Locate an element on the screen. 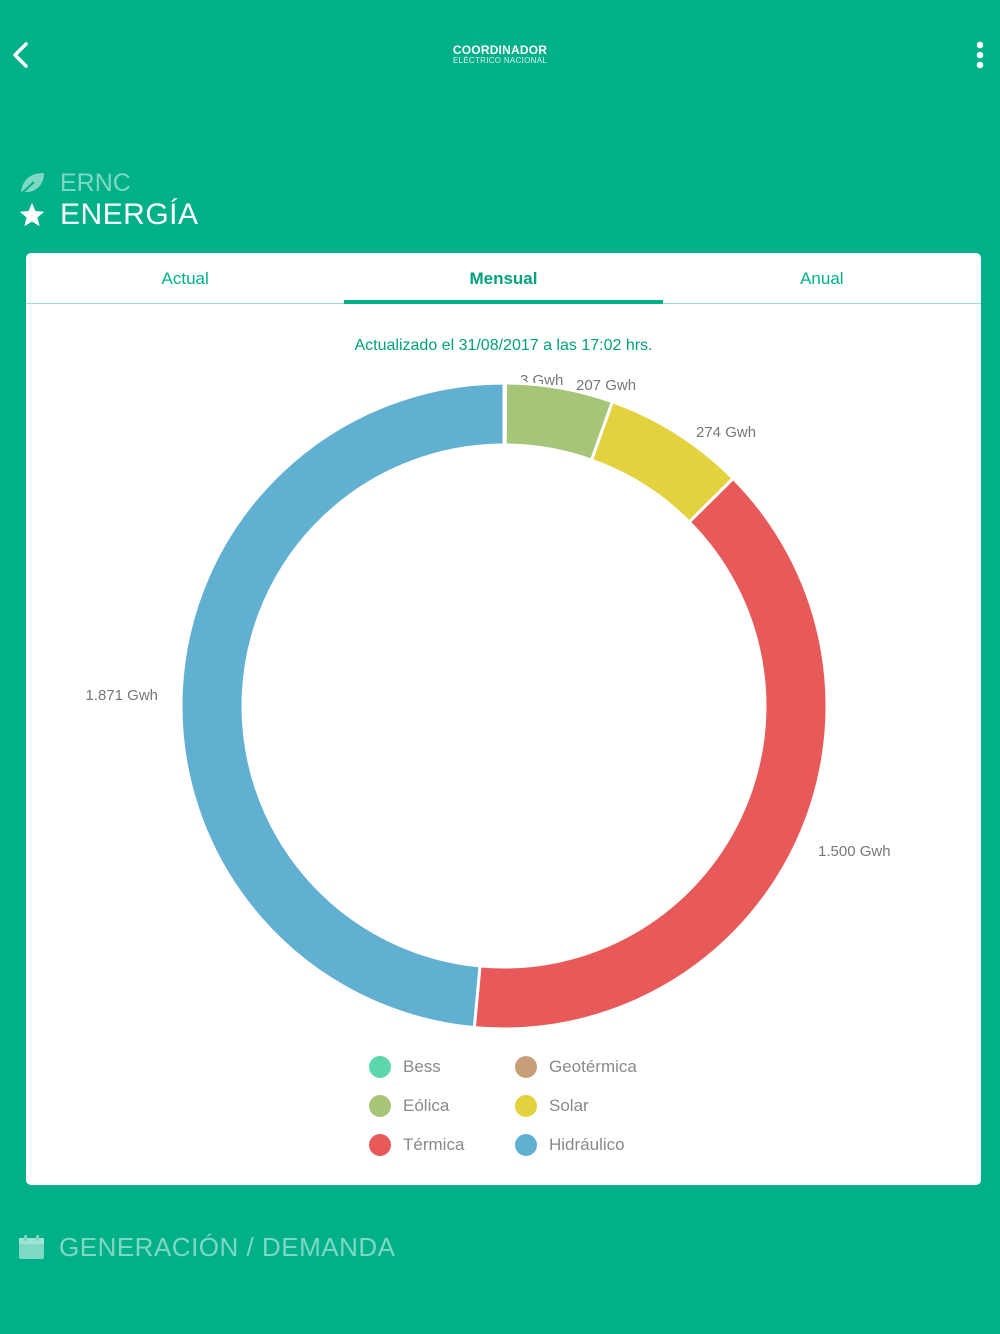 The height and width of the screenshot is (1334, 1000). legend-label: Eólica is located at coordinates (426, 1105).